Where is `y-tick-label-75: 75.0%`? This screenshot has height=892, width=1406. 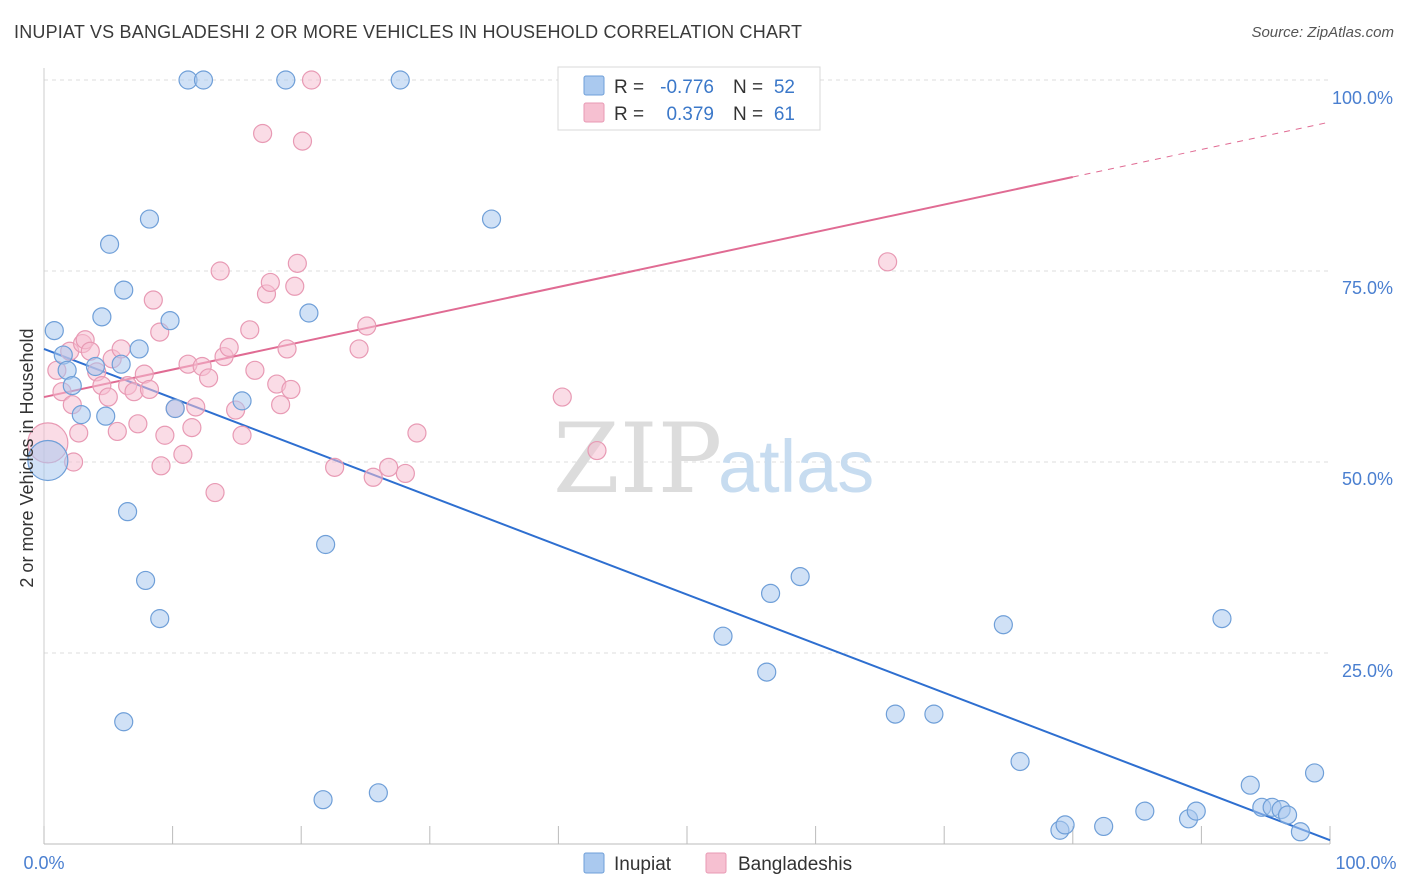
y-tick-label-75: 75.0% is located at coordinates (1367, 288).